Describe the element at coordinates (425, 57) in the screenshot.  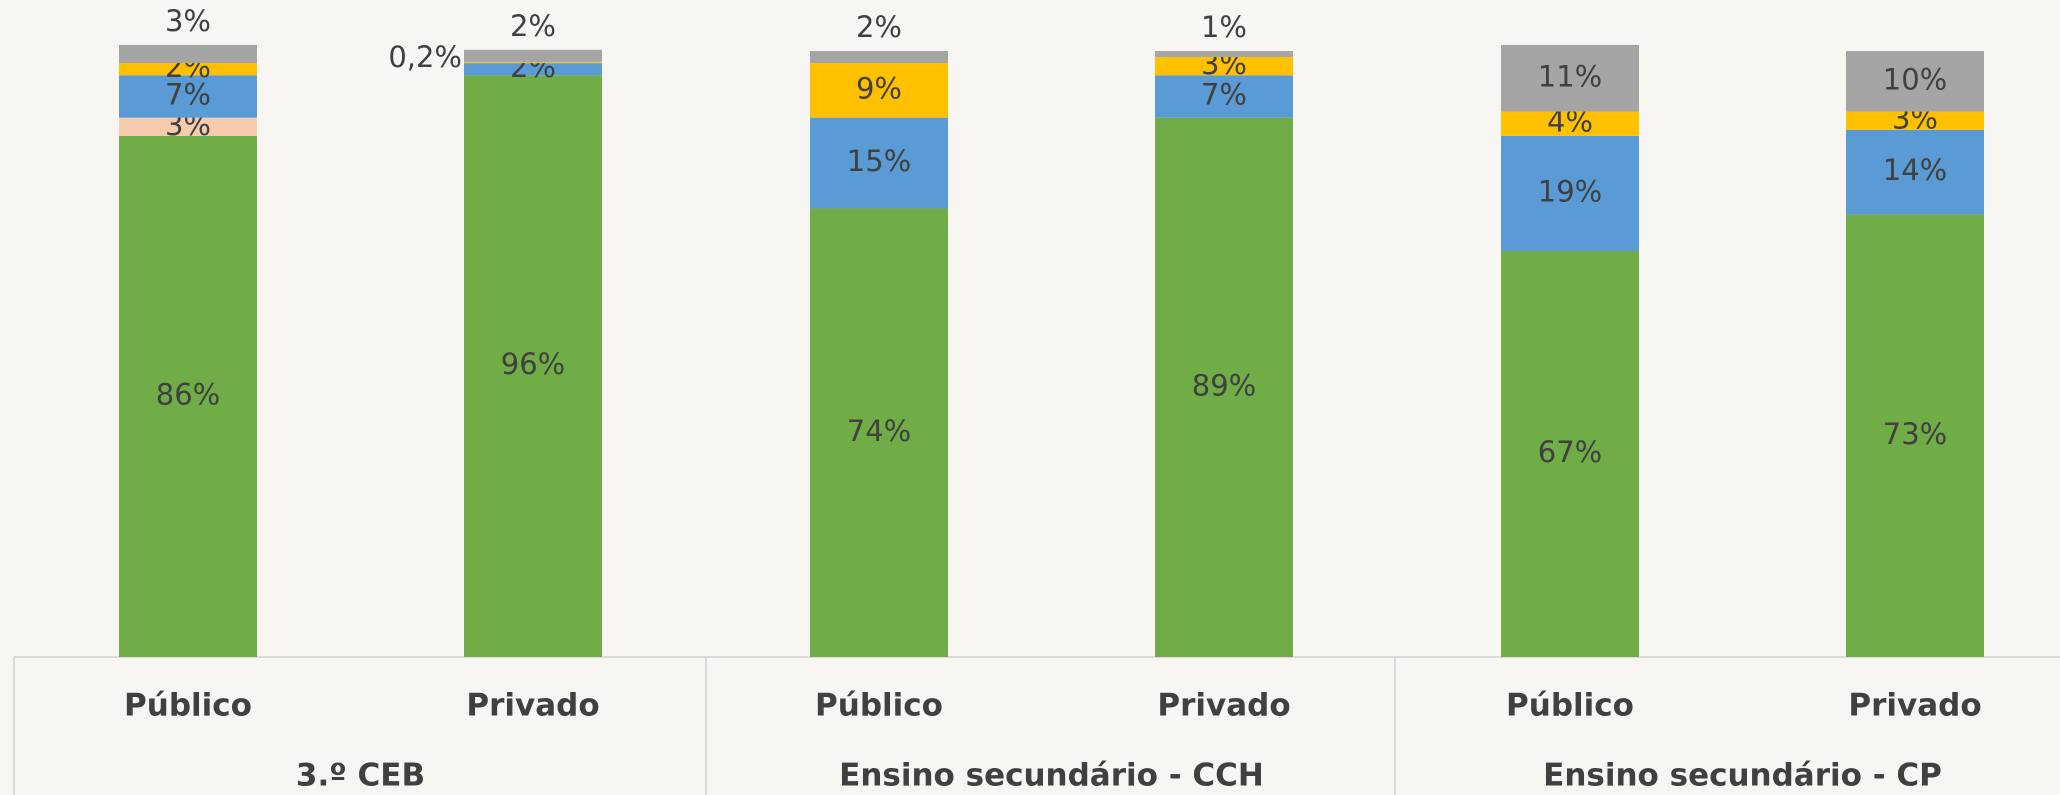
I see `data-label: 0,2%` at that location.